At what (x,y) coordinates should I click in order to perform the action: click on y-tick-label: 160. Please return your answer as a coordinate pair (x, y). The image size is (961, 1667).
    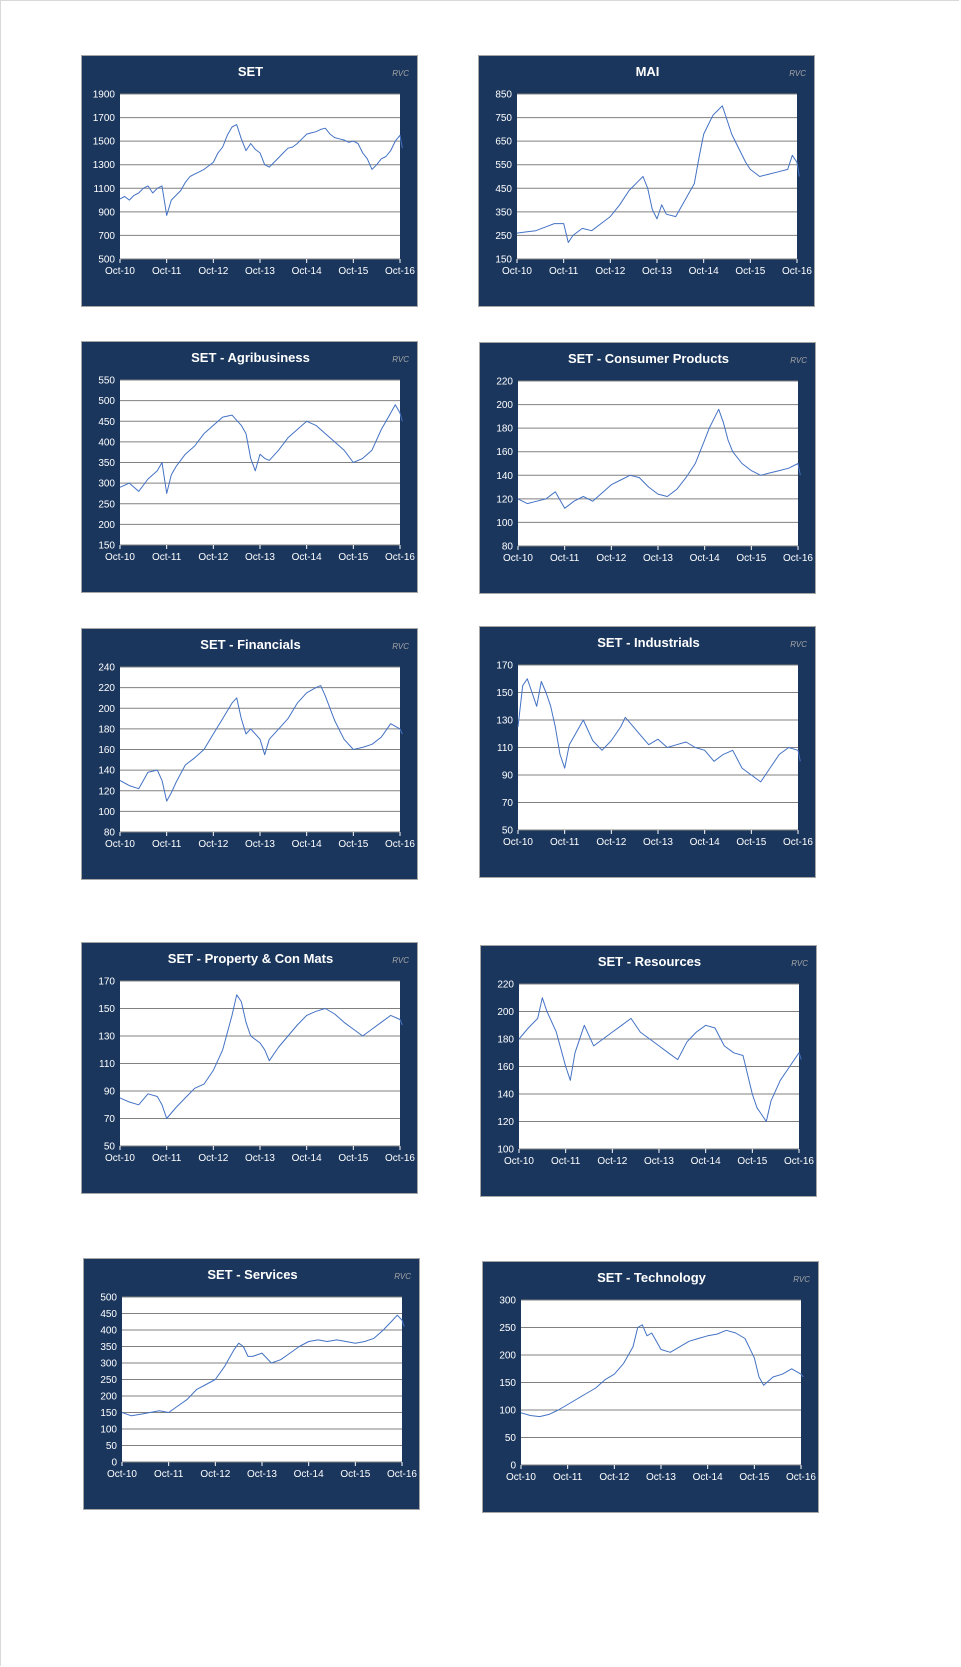
    Looking at the image, I should click on (505, 1067).